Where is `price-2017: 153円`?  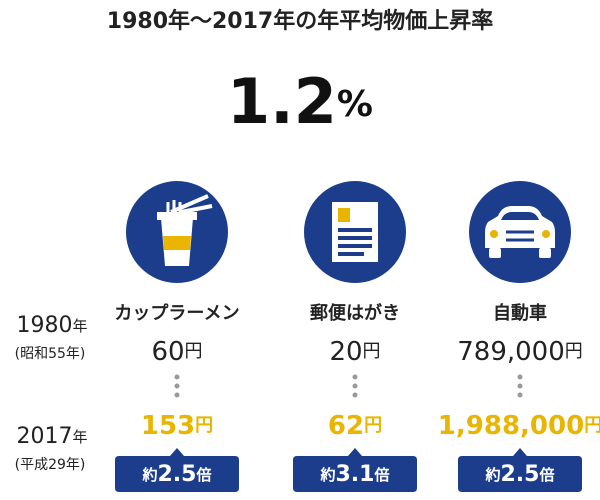 price-2017: 153円 is located at coordinates (177, 426).